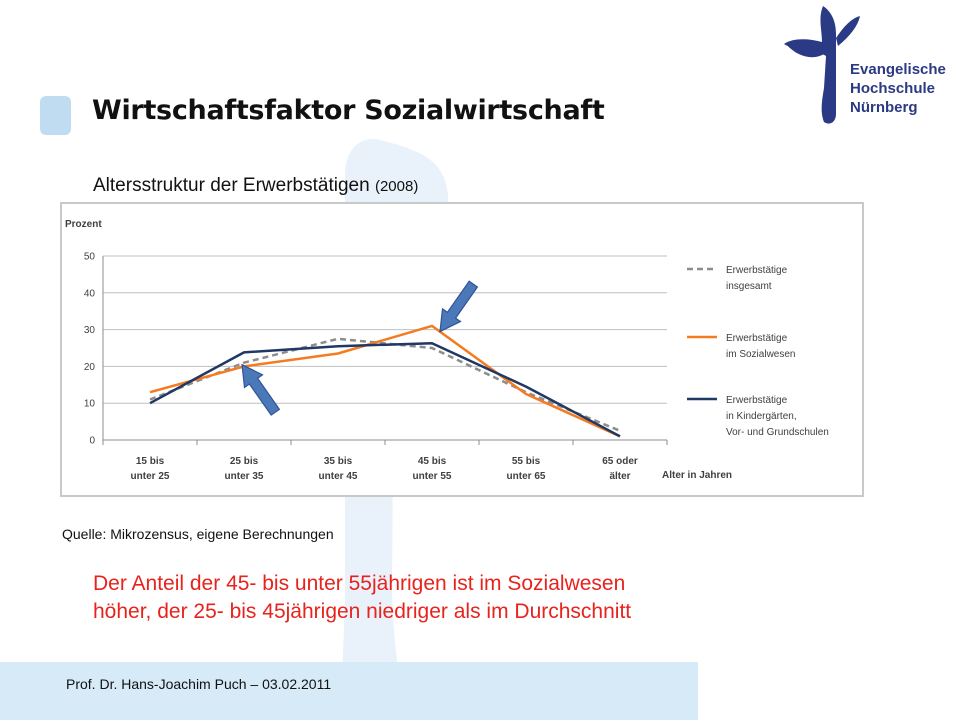  I want to click on x-tick-label: 65 oder, so click(620, 461).